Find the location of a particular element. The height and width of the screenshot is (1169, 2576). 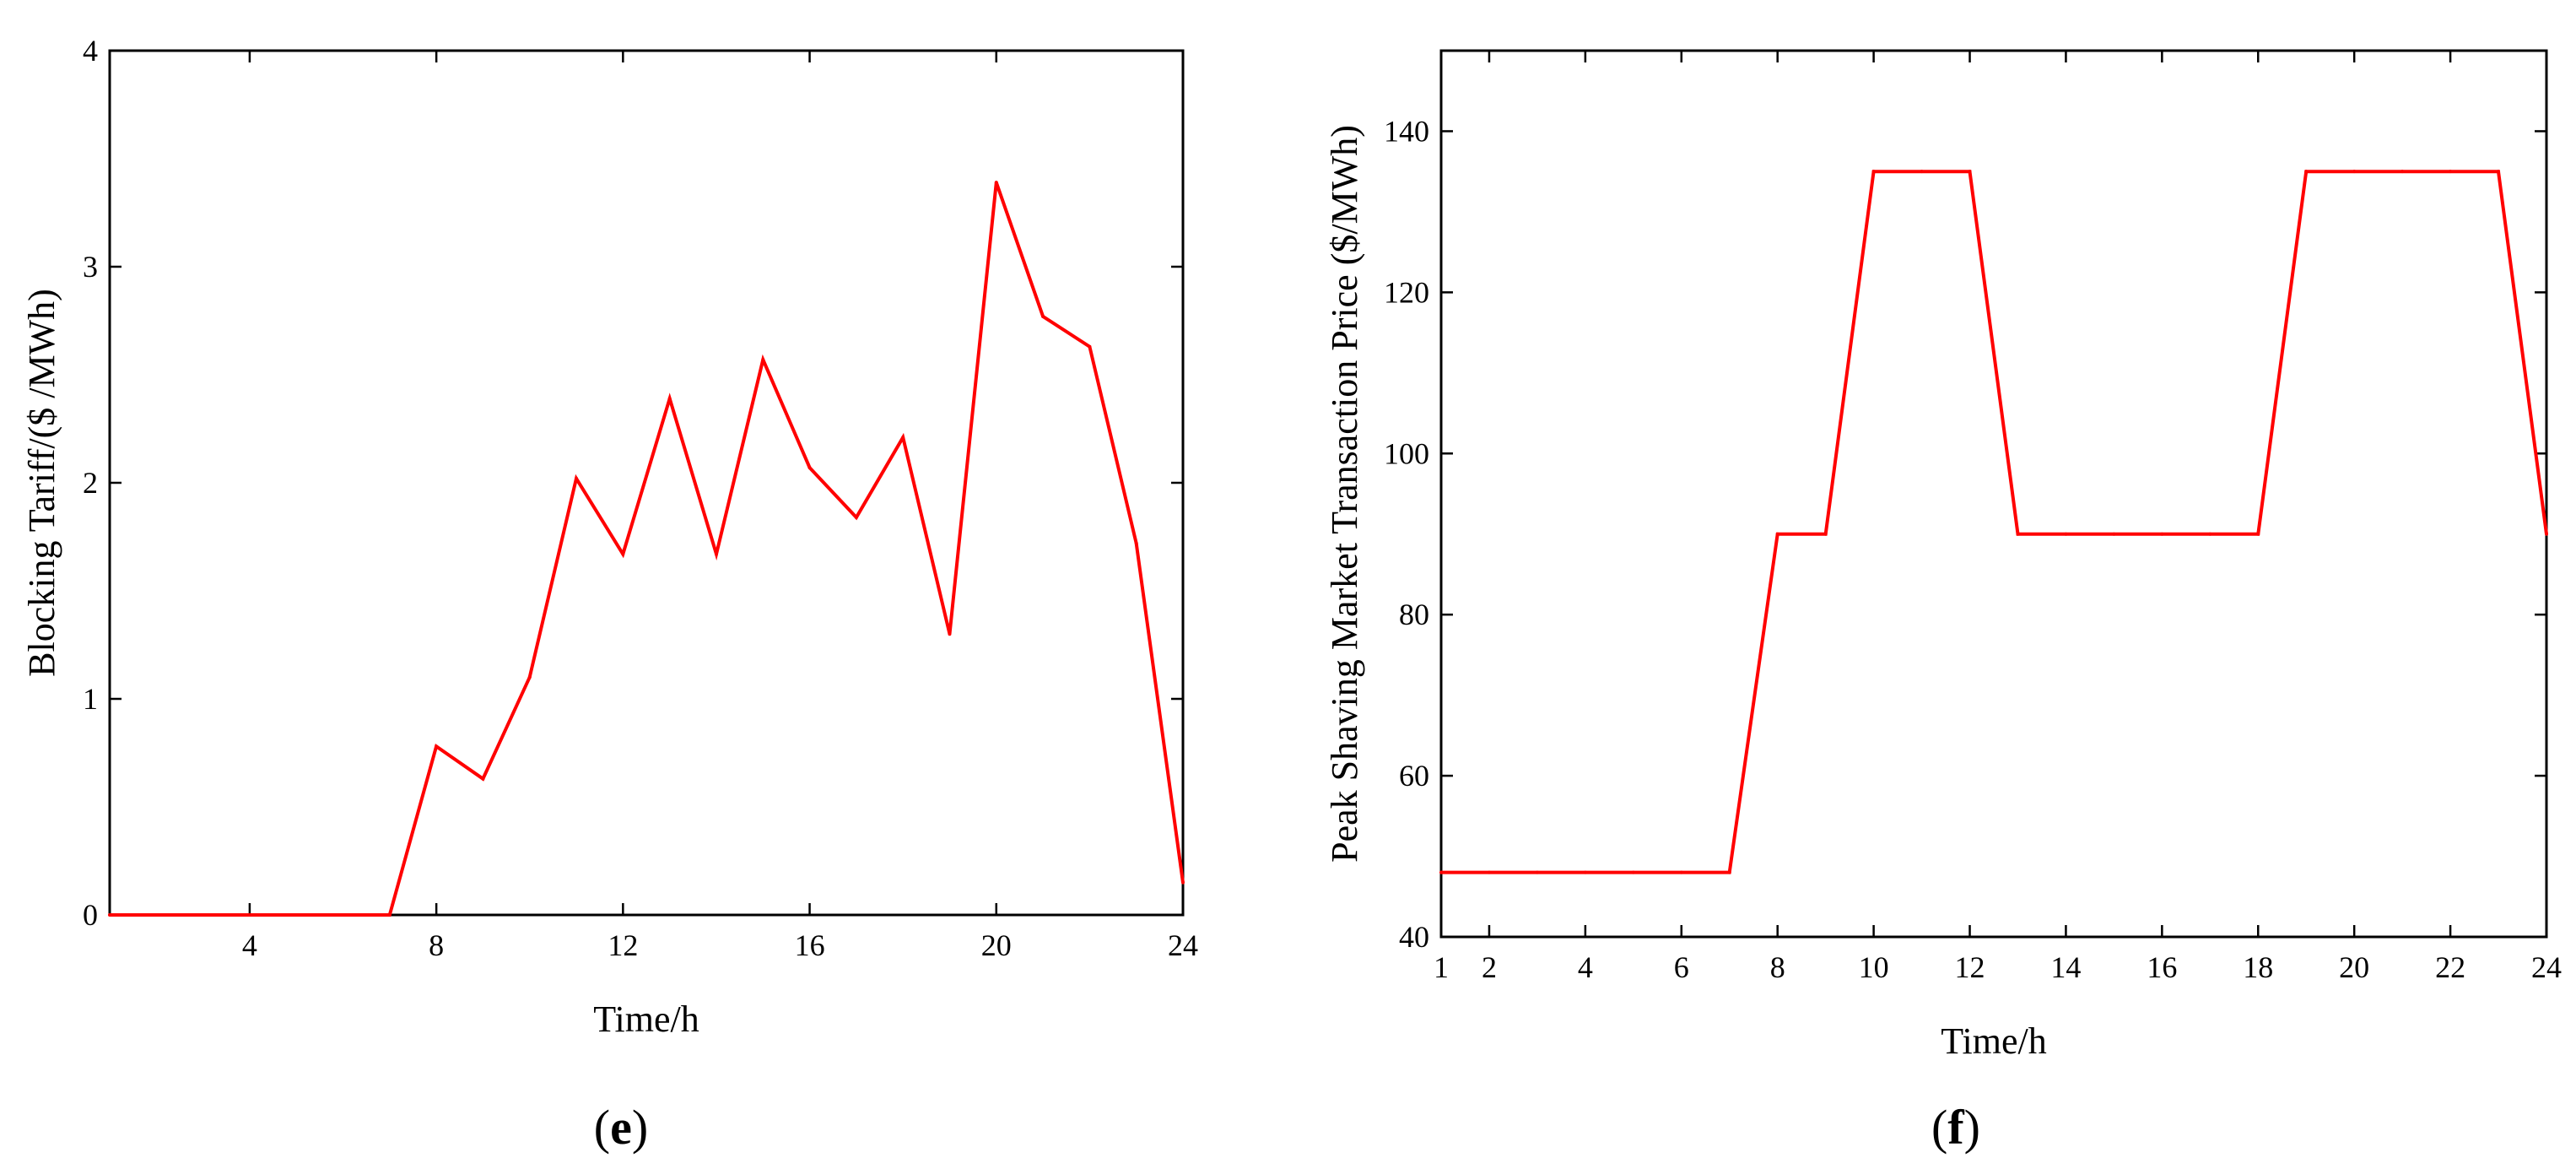

panel-label-e: (e) is located at coordinates (621, 1127).